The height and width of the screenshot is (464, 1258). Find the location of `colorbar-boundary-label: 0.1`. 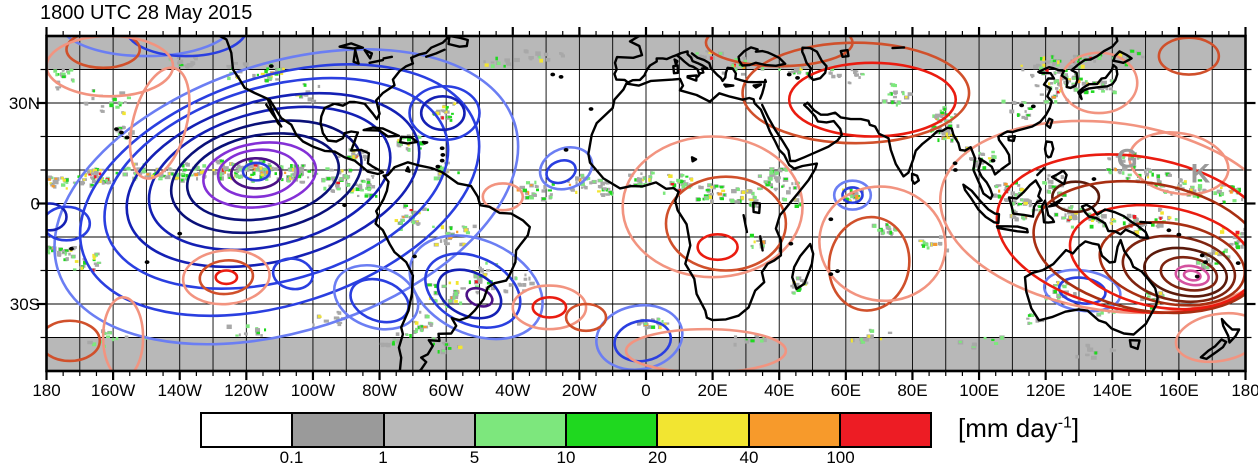

colorbar-boundary-label: 0.1 is located at coordinates (291, 456).